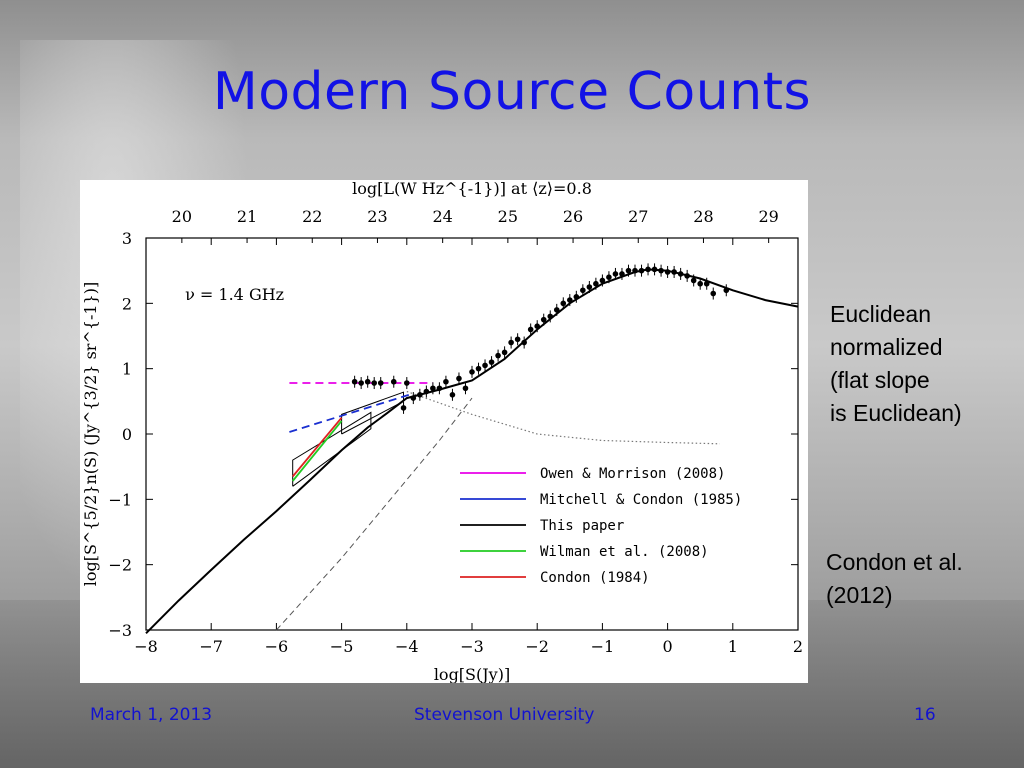 This screenshot has height=768, width=1024. Describe the element at coordinates (442, 216) in the screenshot. I see `top-x-tick-label: 24` at that location.